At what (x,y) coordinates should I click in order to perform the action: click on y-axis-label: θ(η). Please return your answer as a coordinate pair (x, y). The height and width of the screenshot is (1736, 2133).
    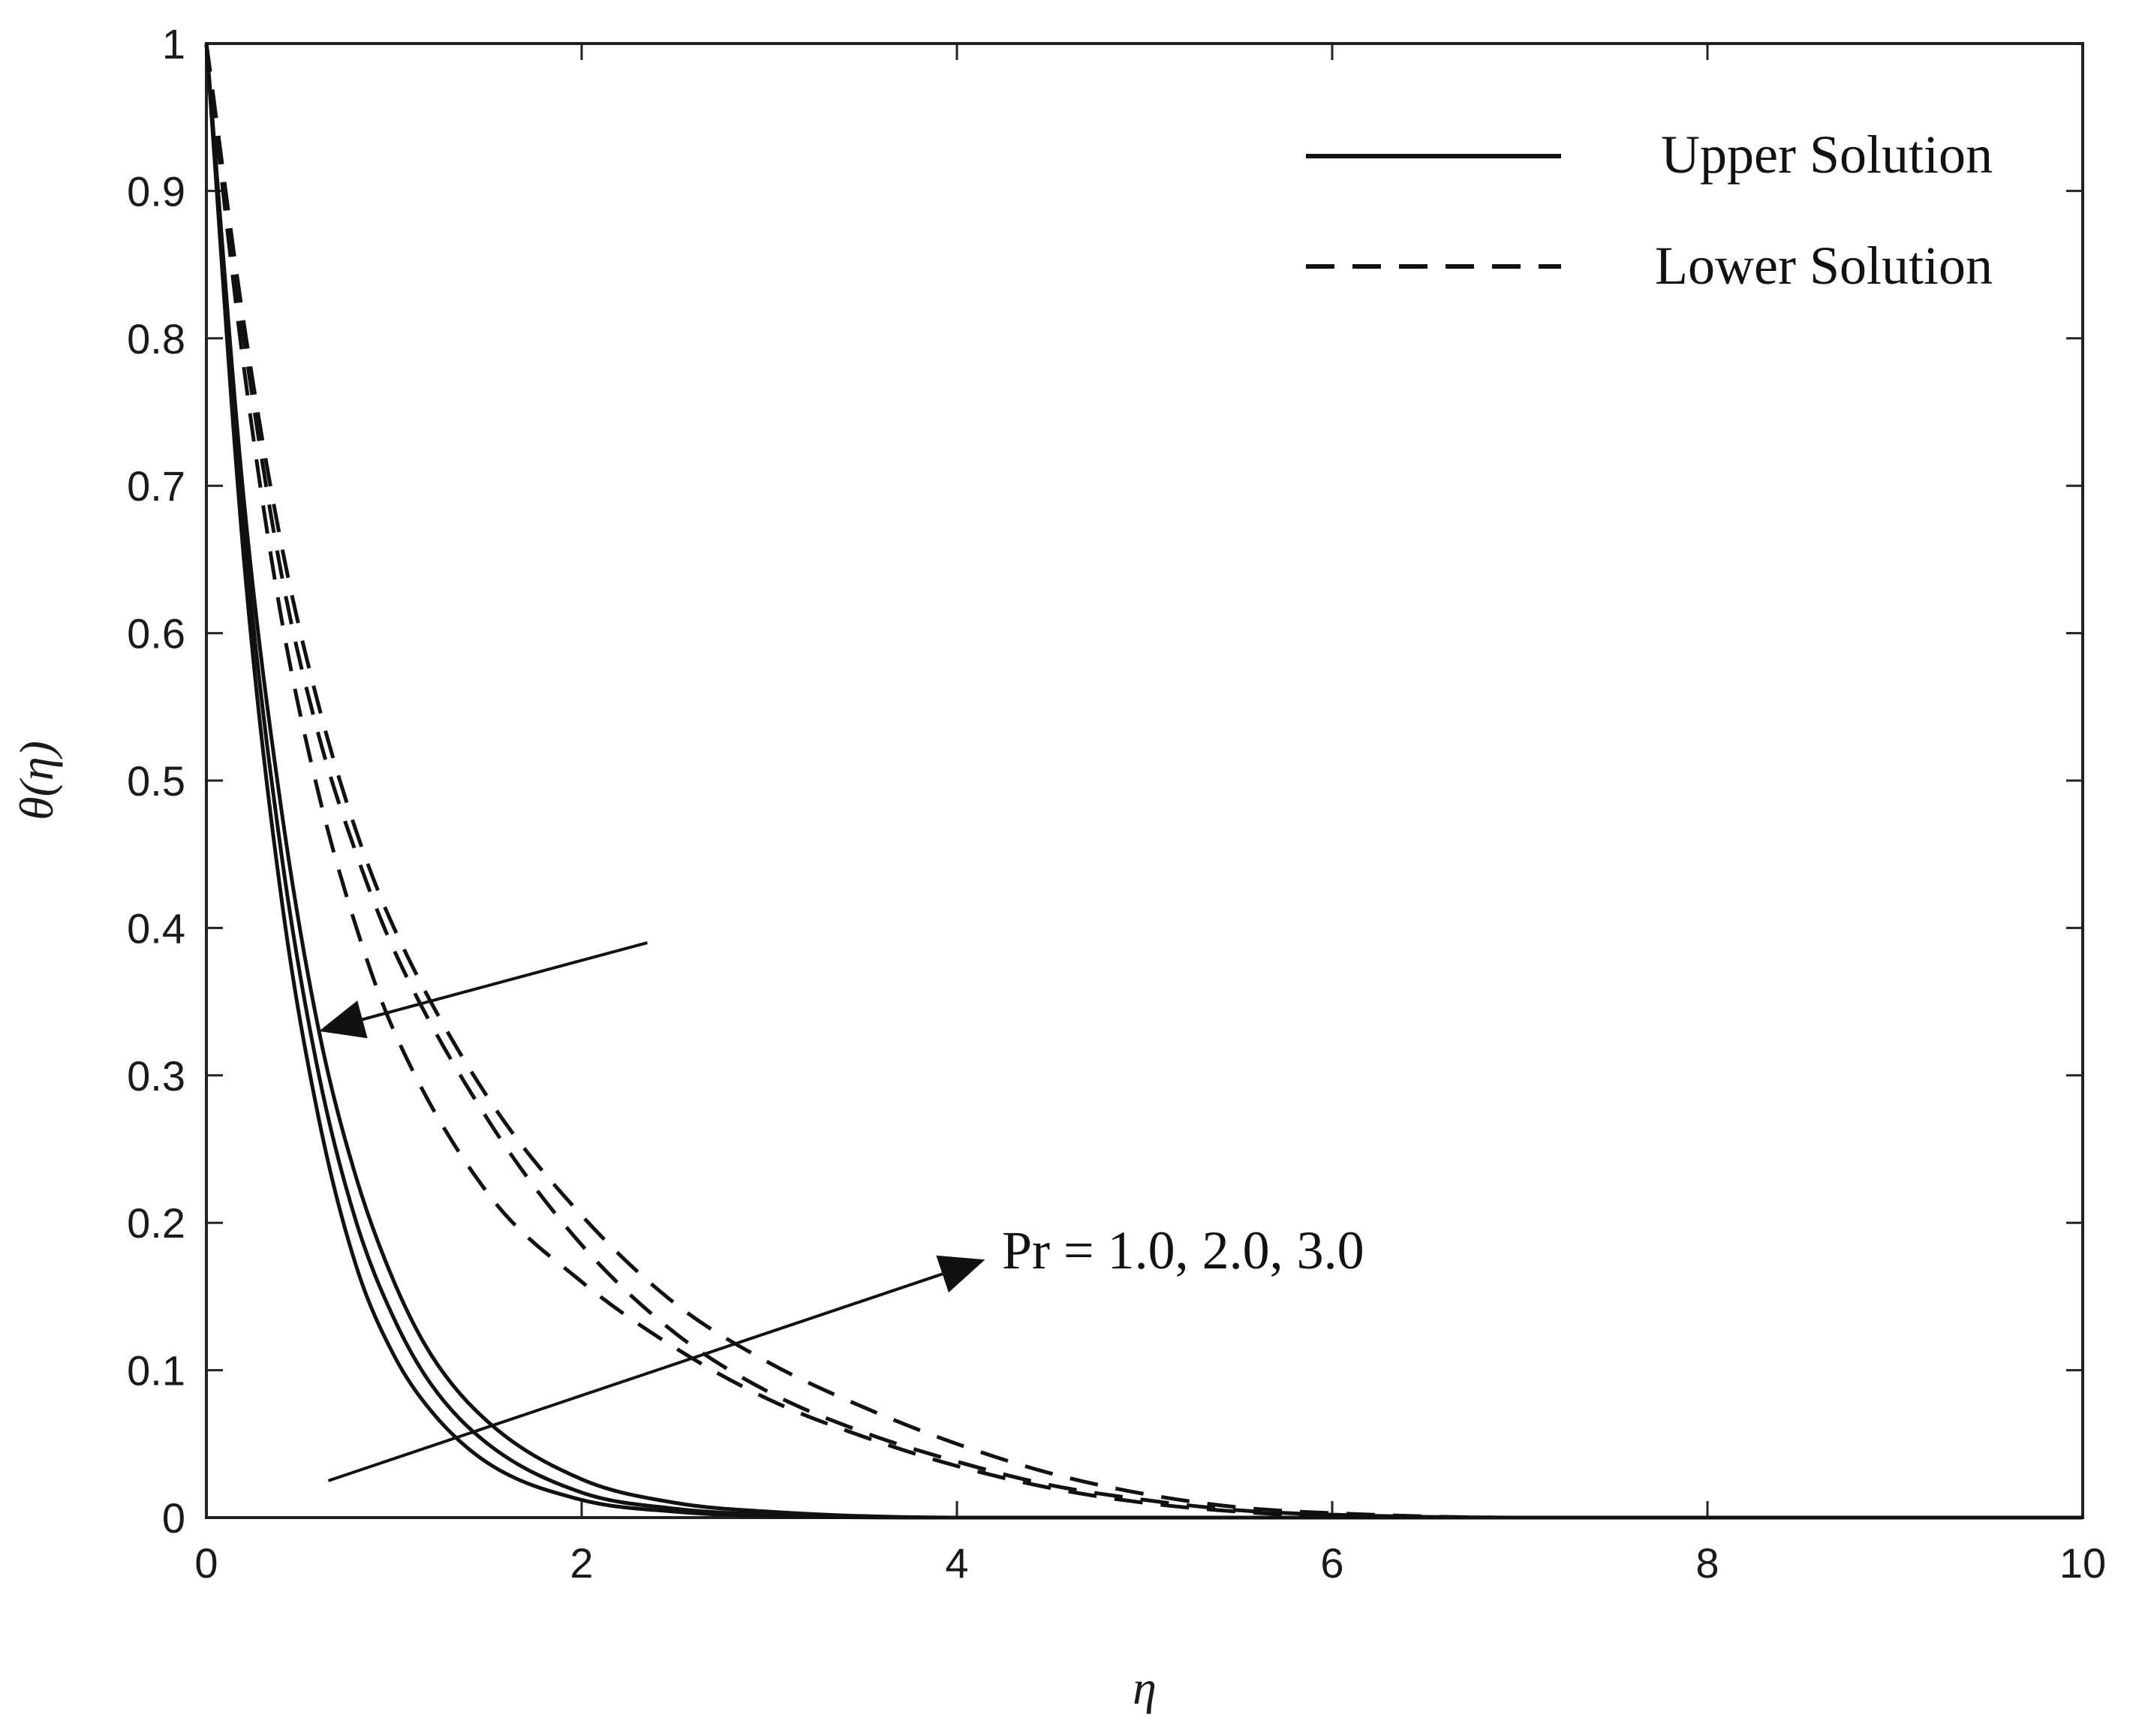
    Looking at the image, I should click on (37, 781).